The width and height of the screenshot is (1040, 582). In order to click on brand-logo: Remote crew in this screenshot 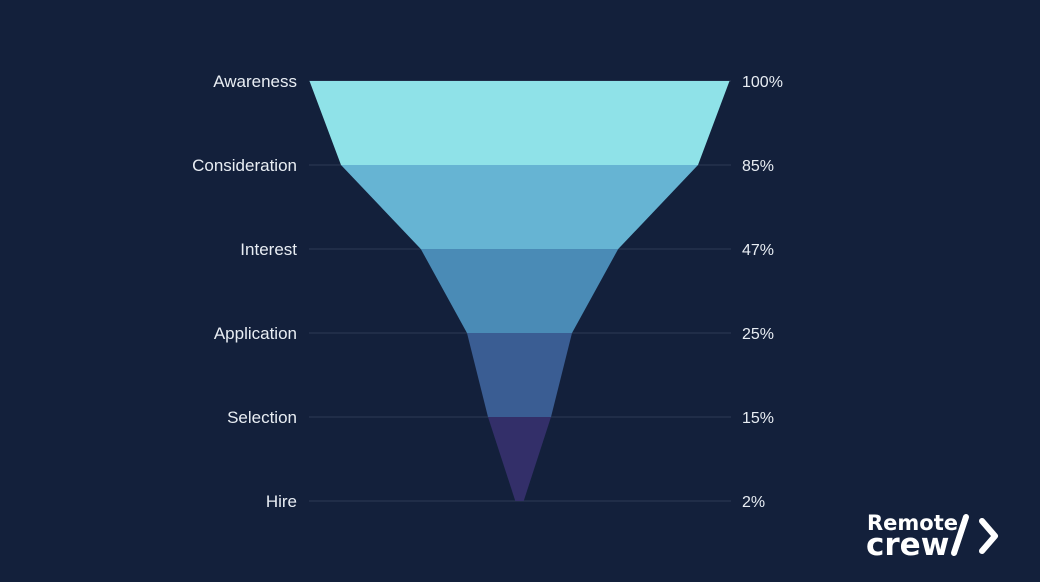, I will do `click(932, 537)`.